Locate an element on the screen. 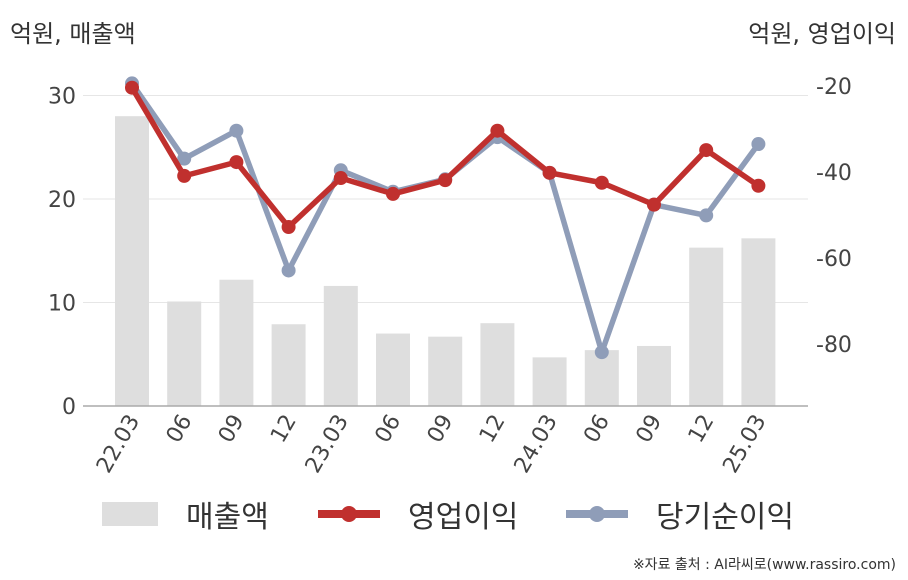 The image size is (908, 580). right-axis-unit-label: 억원, 영업이익 is located at coordinates (822, 34).